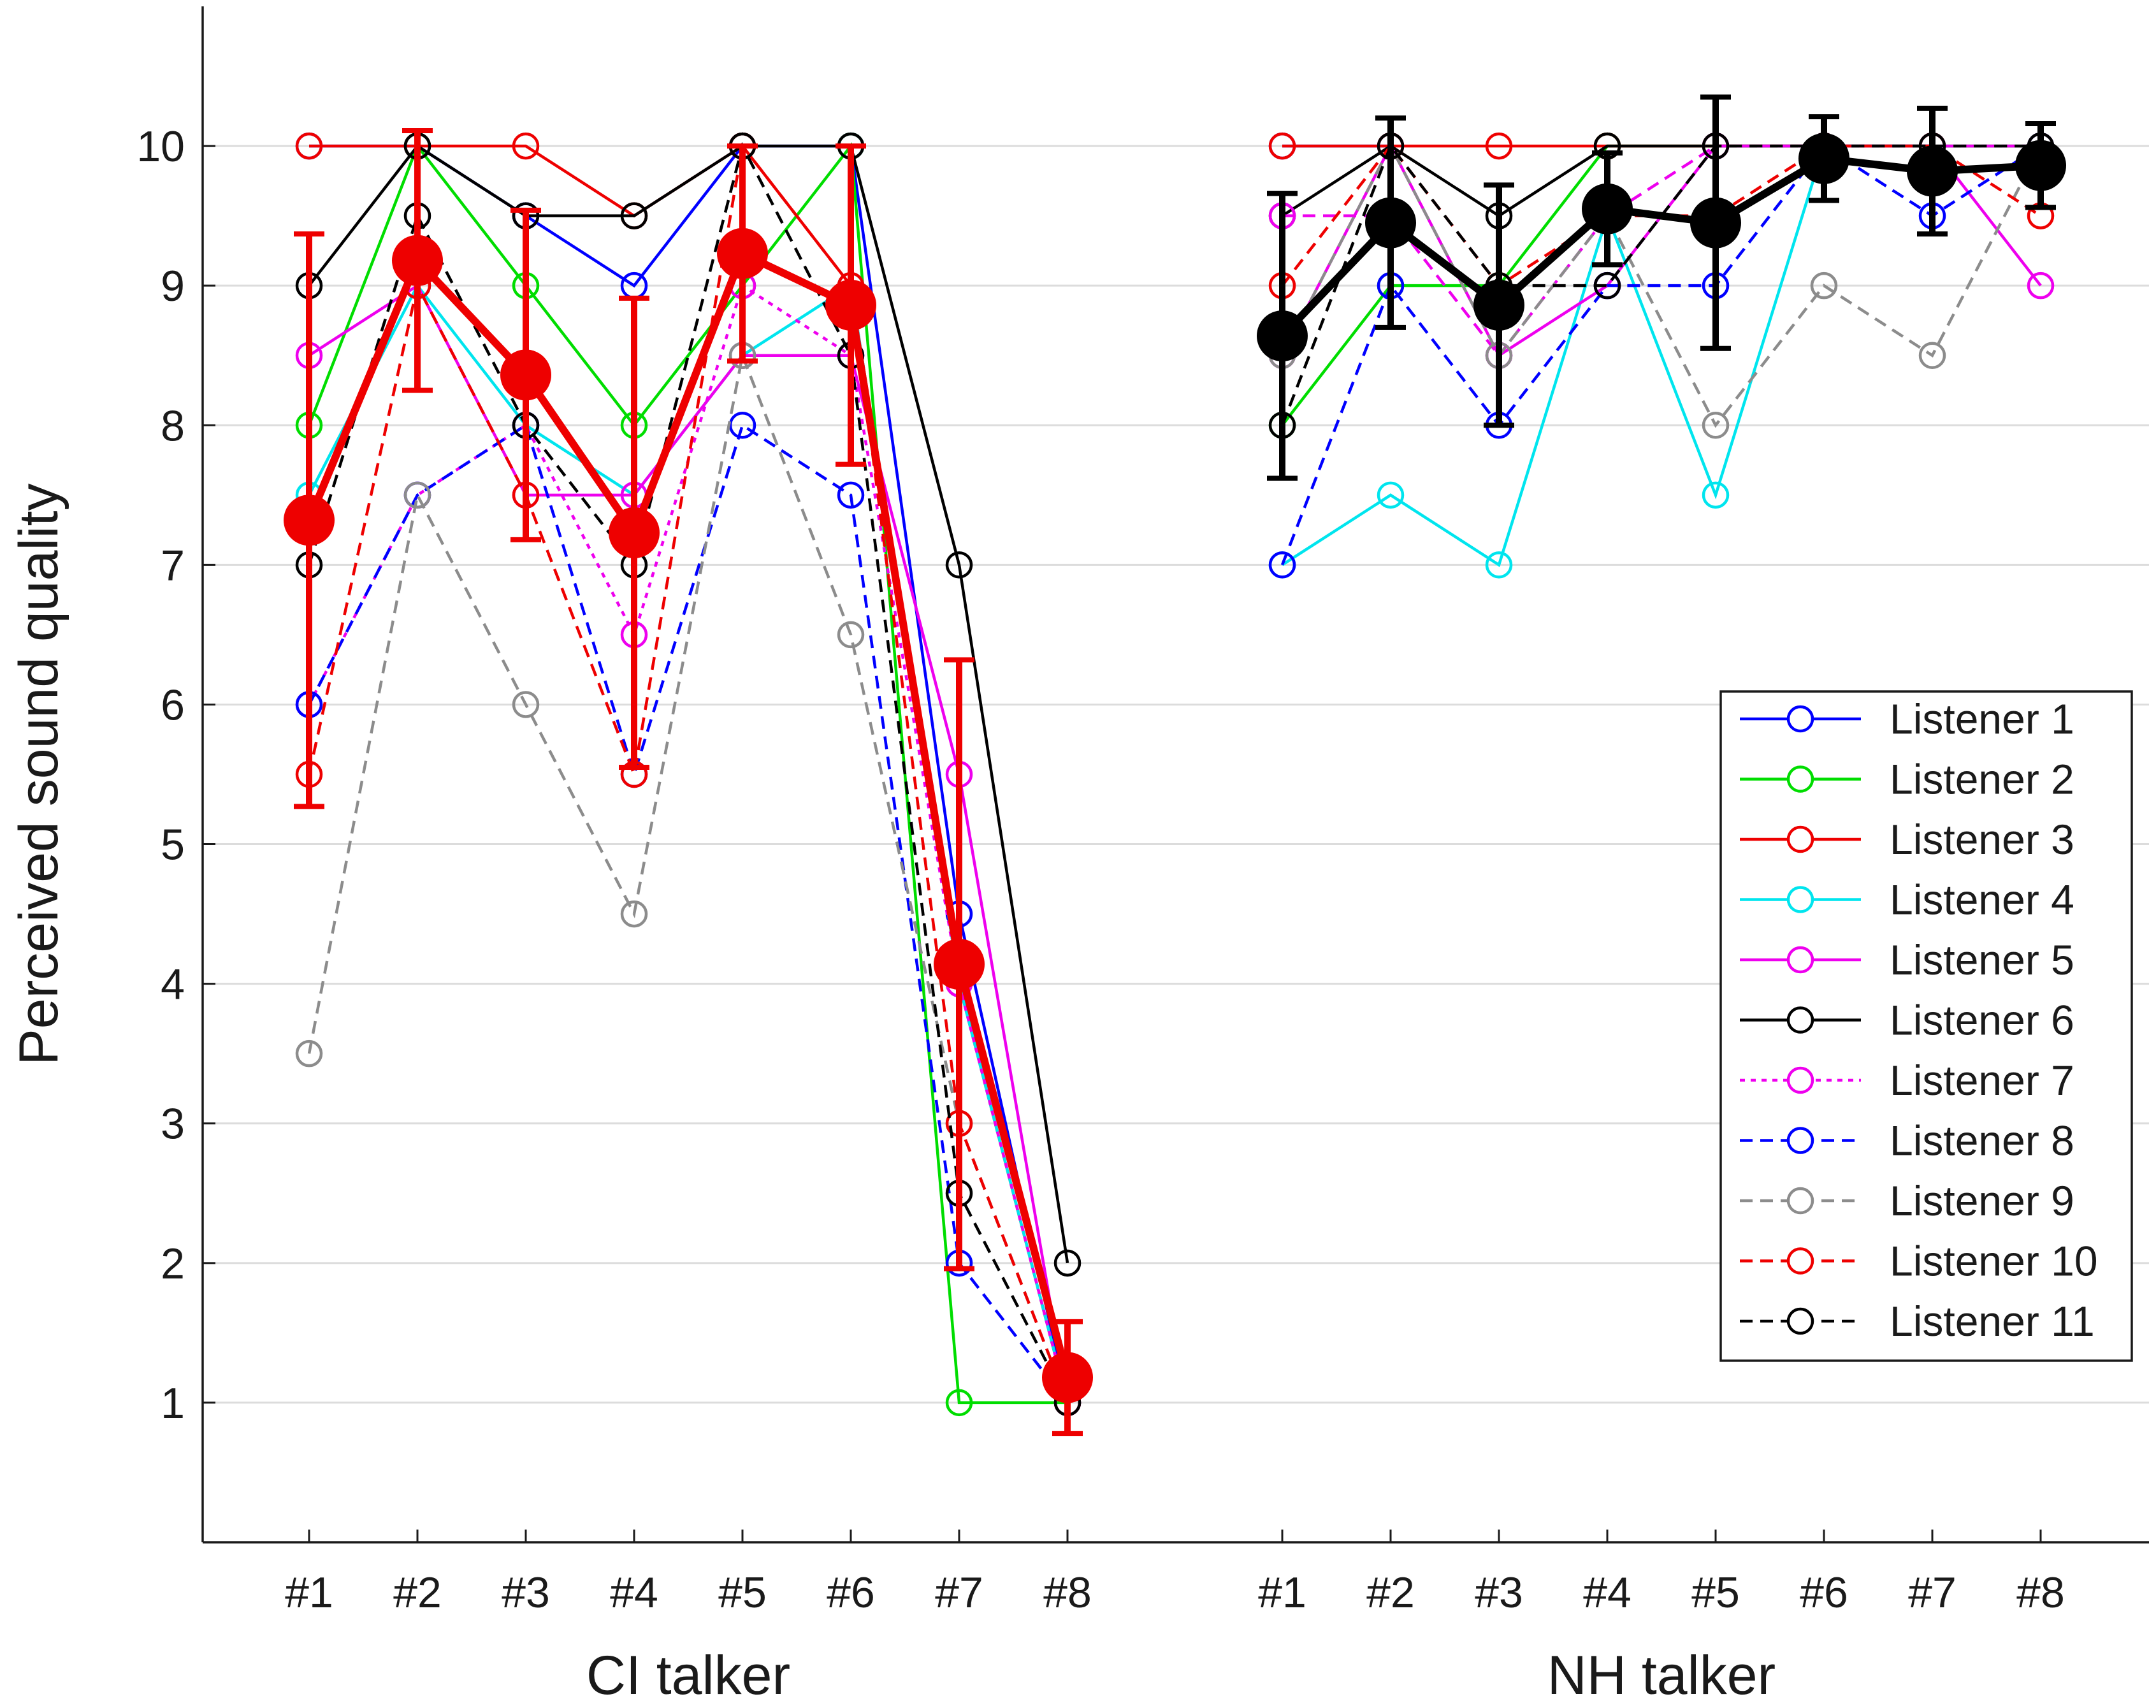 The image size is (2156, 1708). I want to click on y-tick-label: 4, so click(173, 984).